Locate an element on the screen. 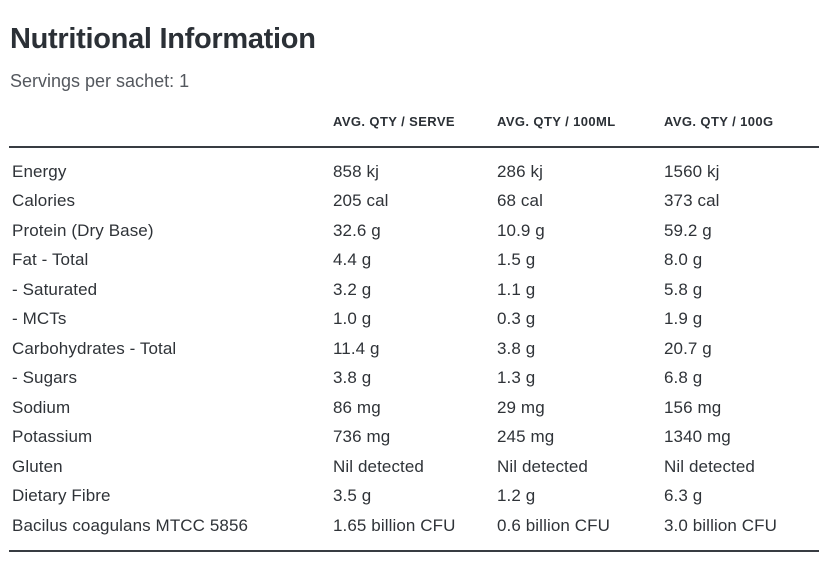  value-per-100g: 6.8 g is located at coordinates (683, 378).